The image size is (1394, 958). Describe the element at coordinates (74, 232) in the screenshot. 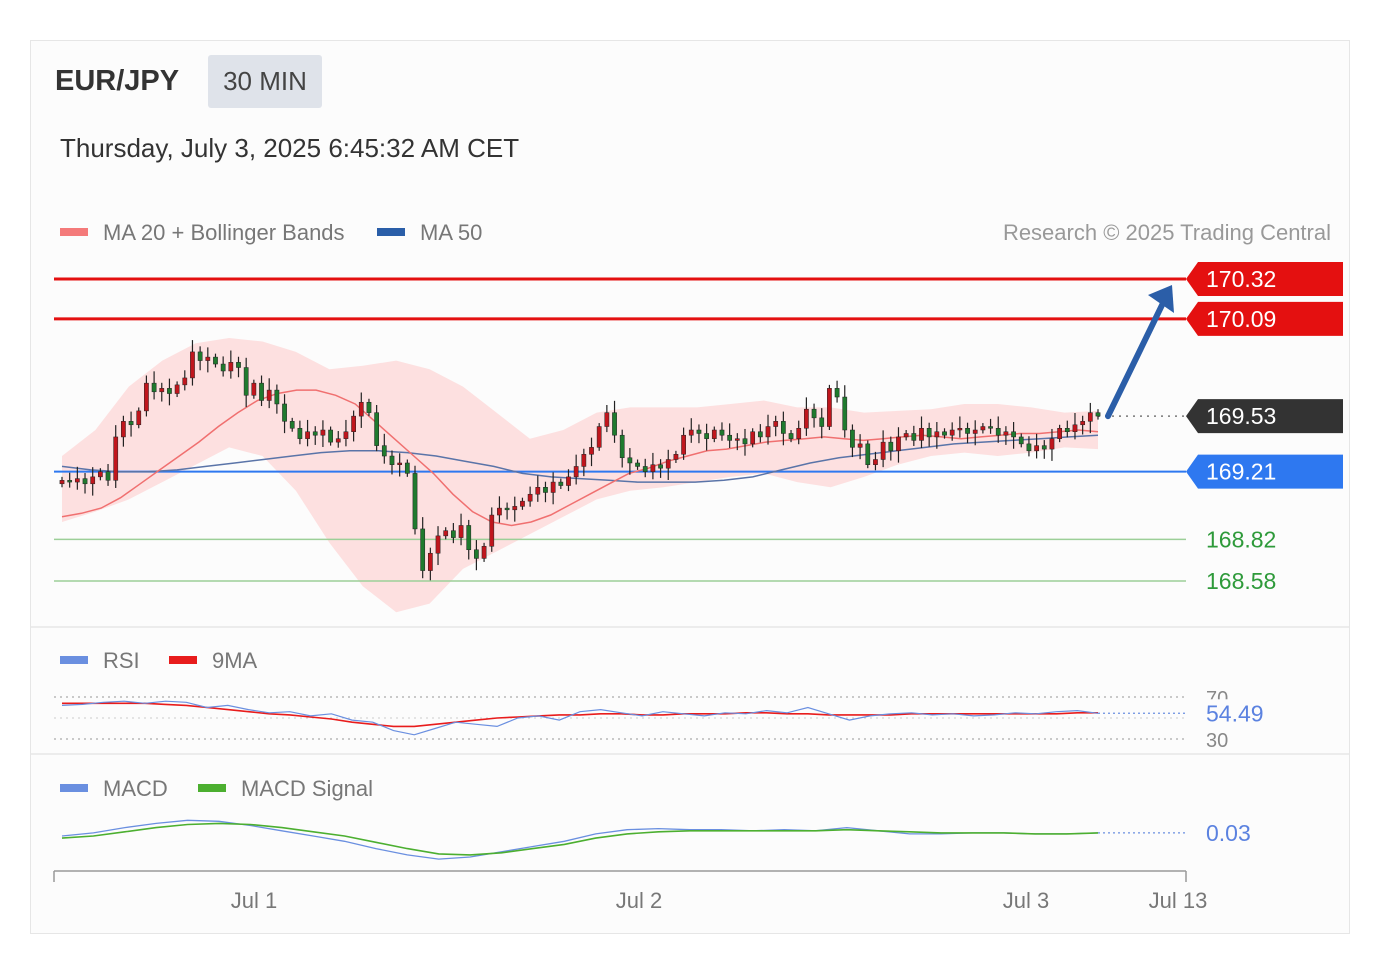

I see `legend-swatch-ma20` at that location.